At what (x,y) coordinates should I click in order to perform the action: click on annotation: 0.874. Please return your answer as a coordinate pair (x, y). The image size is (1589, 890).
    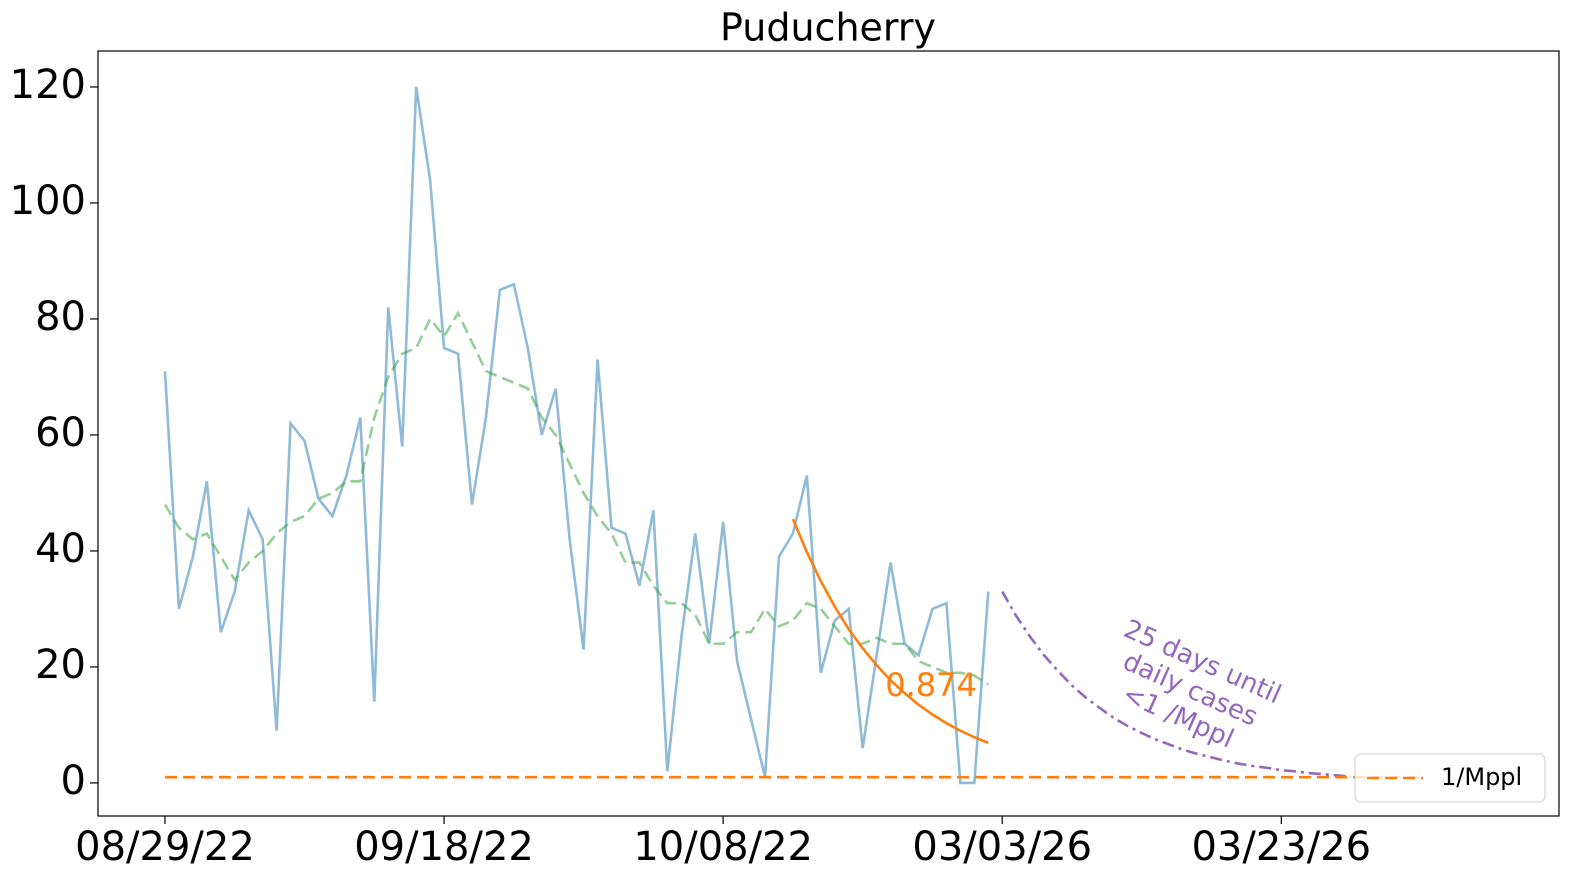
    Looking at the image, I should click on (931, 685).